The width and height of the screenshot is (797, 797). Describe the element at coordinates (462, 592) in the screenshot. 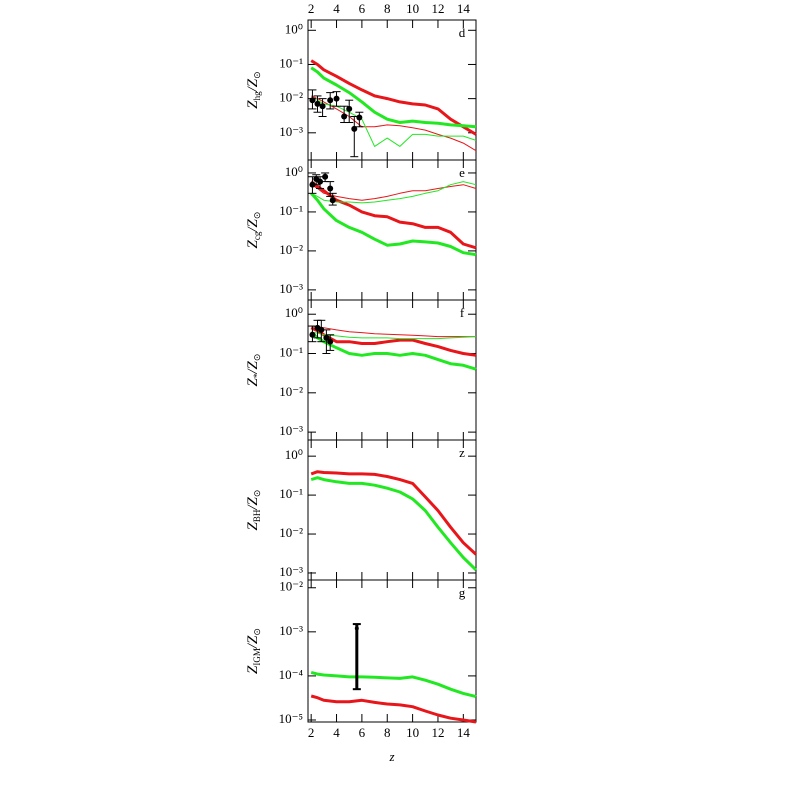

I see `panel-label: g` at that location.